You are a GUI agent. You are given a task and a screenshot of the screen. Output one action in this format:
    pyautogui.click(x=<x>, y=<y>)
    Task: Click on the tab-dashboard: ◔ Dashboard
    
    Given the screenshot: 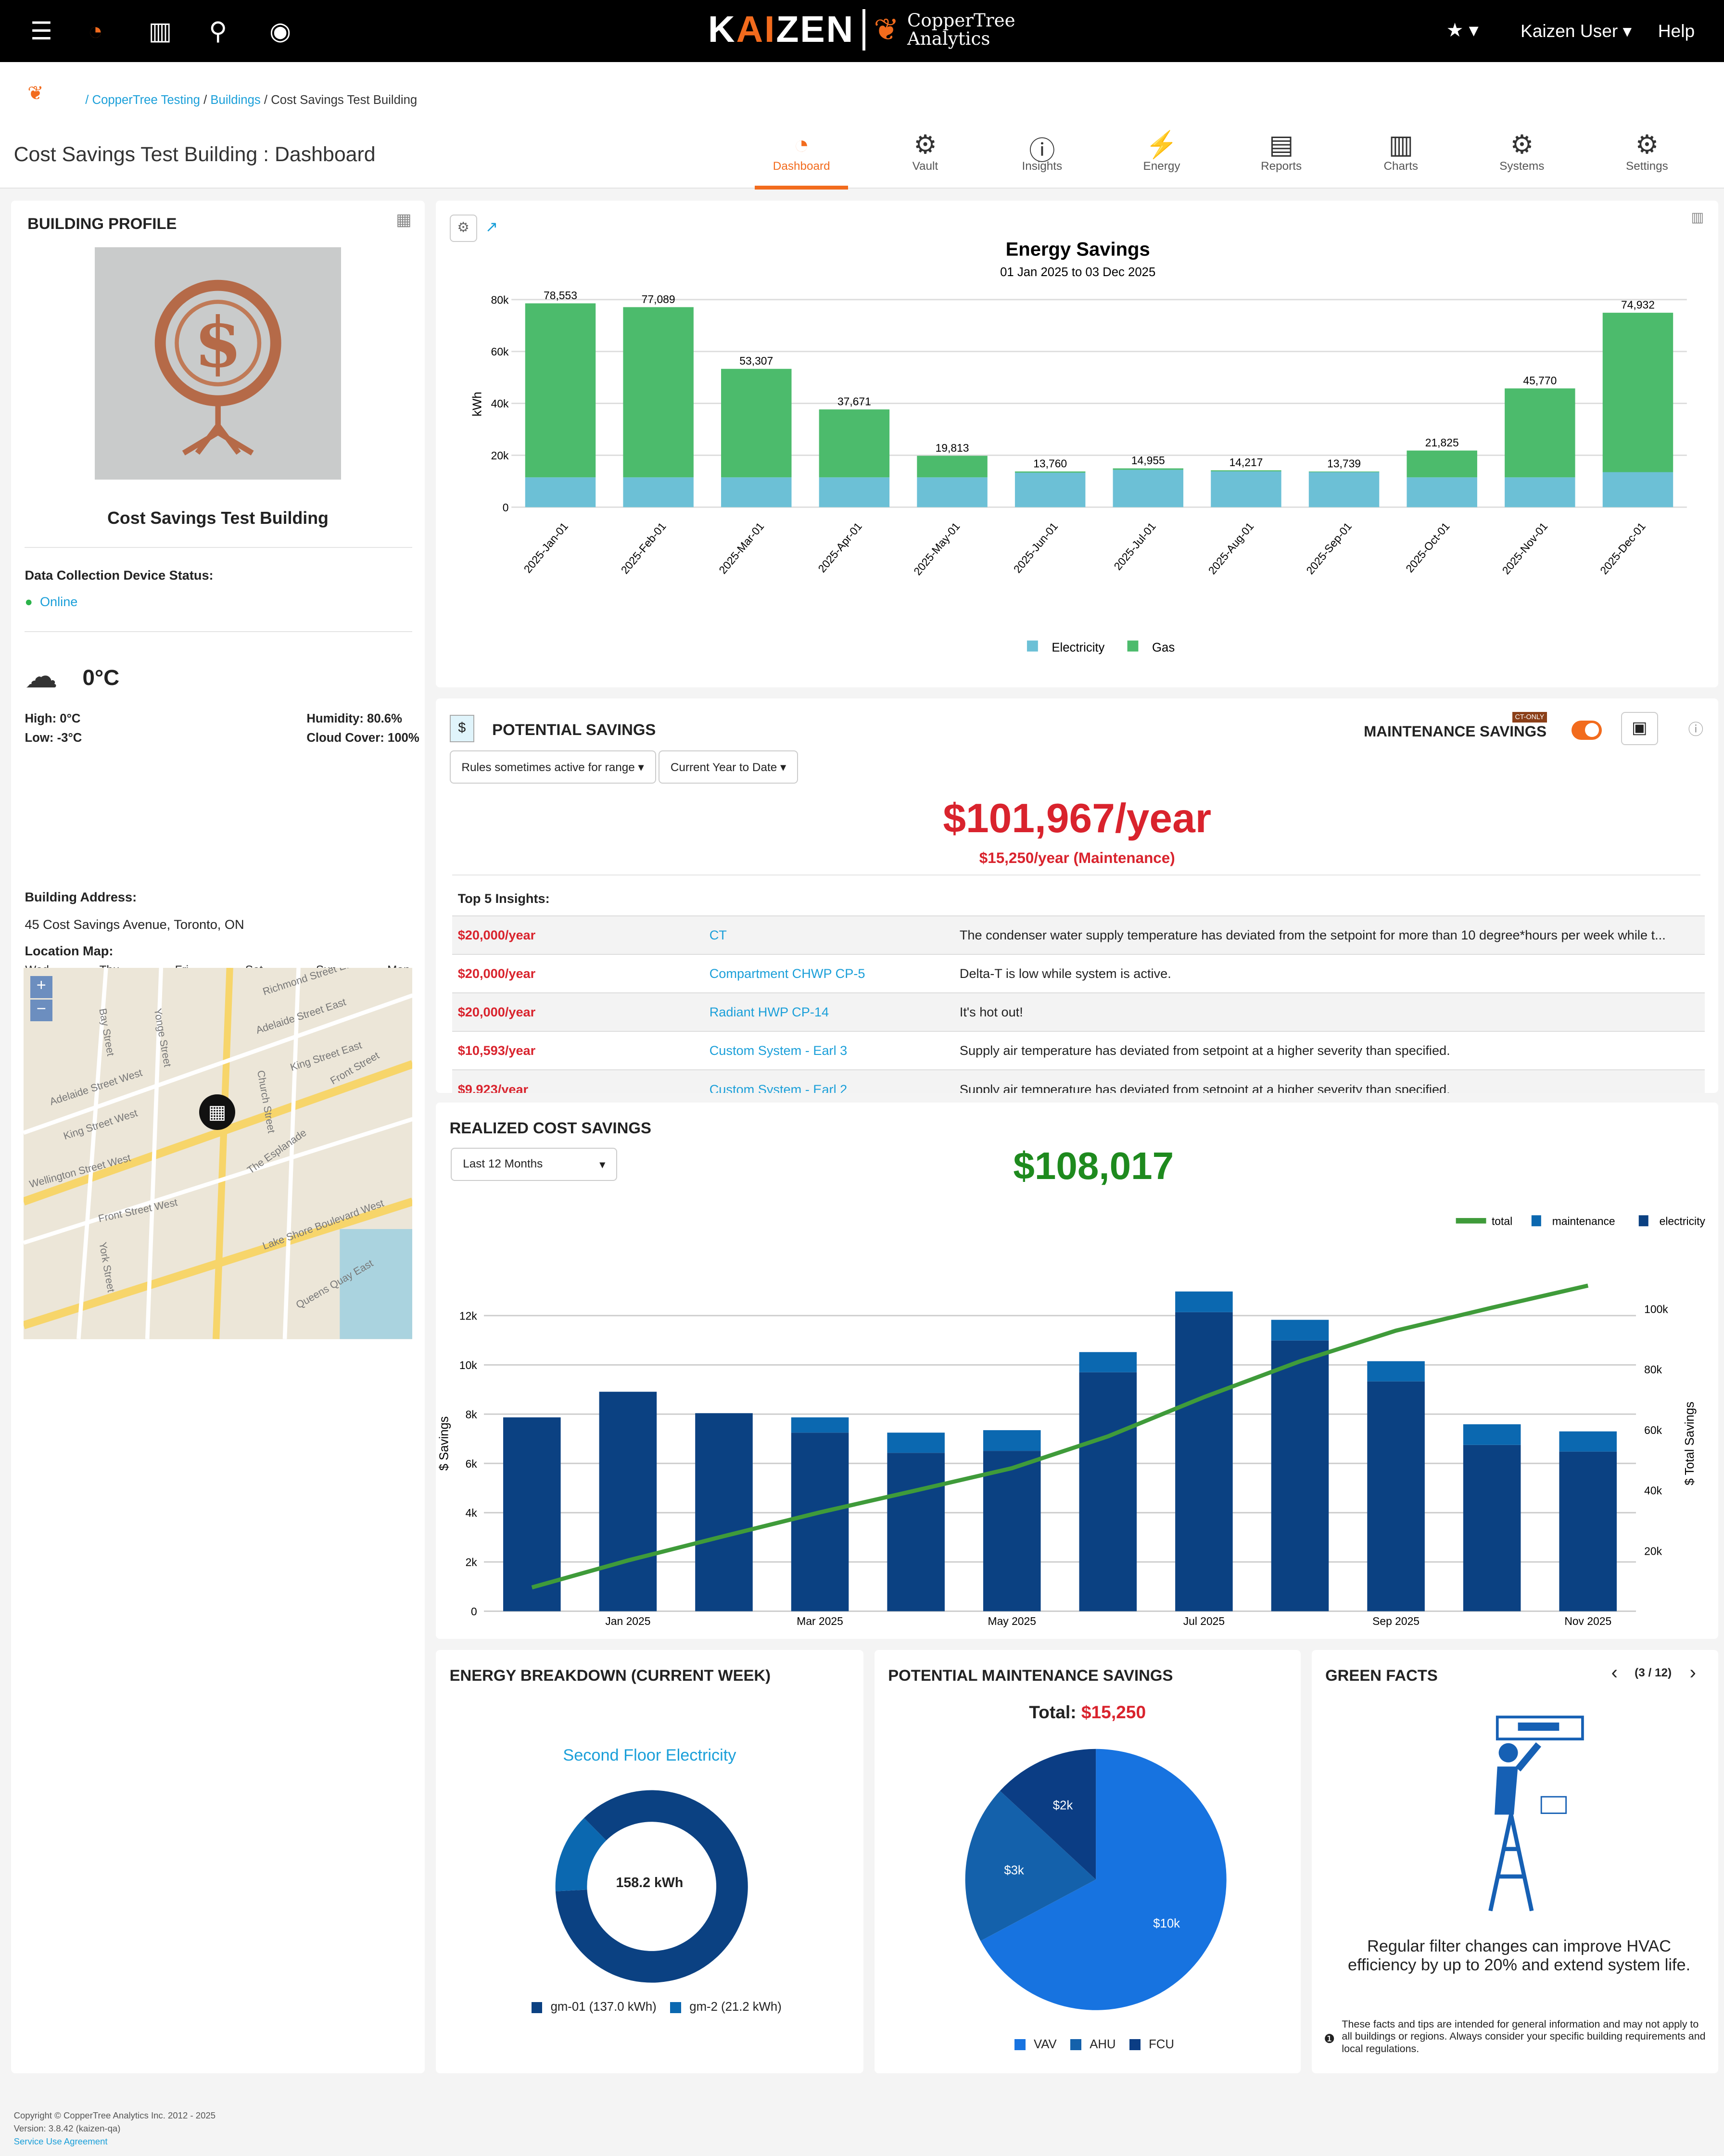 What is the action you would take?
    pyautogui.click(x=801, y=151)
    